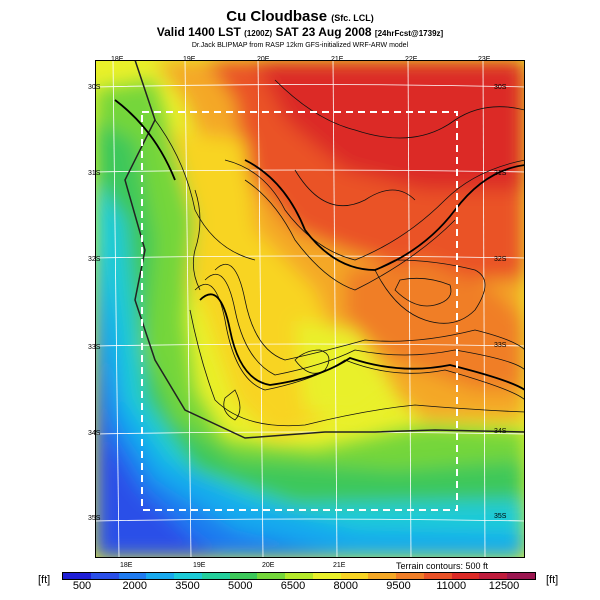 The image size is (600, 600). Describe the element at coordinates (442, 566) in the screenshot. I see `terrain-contour-note: Terrain contours: 500 ft` at that location.